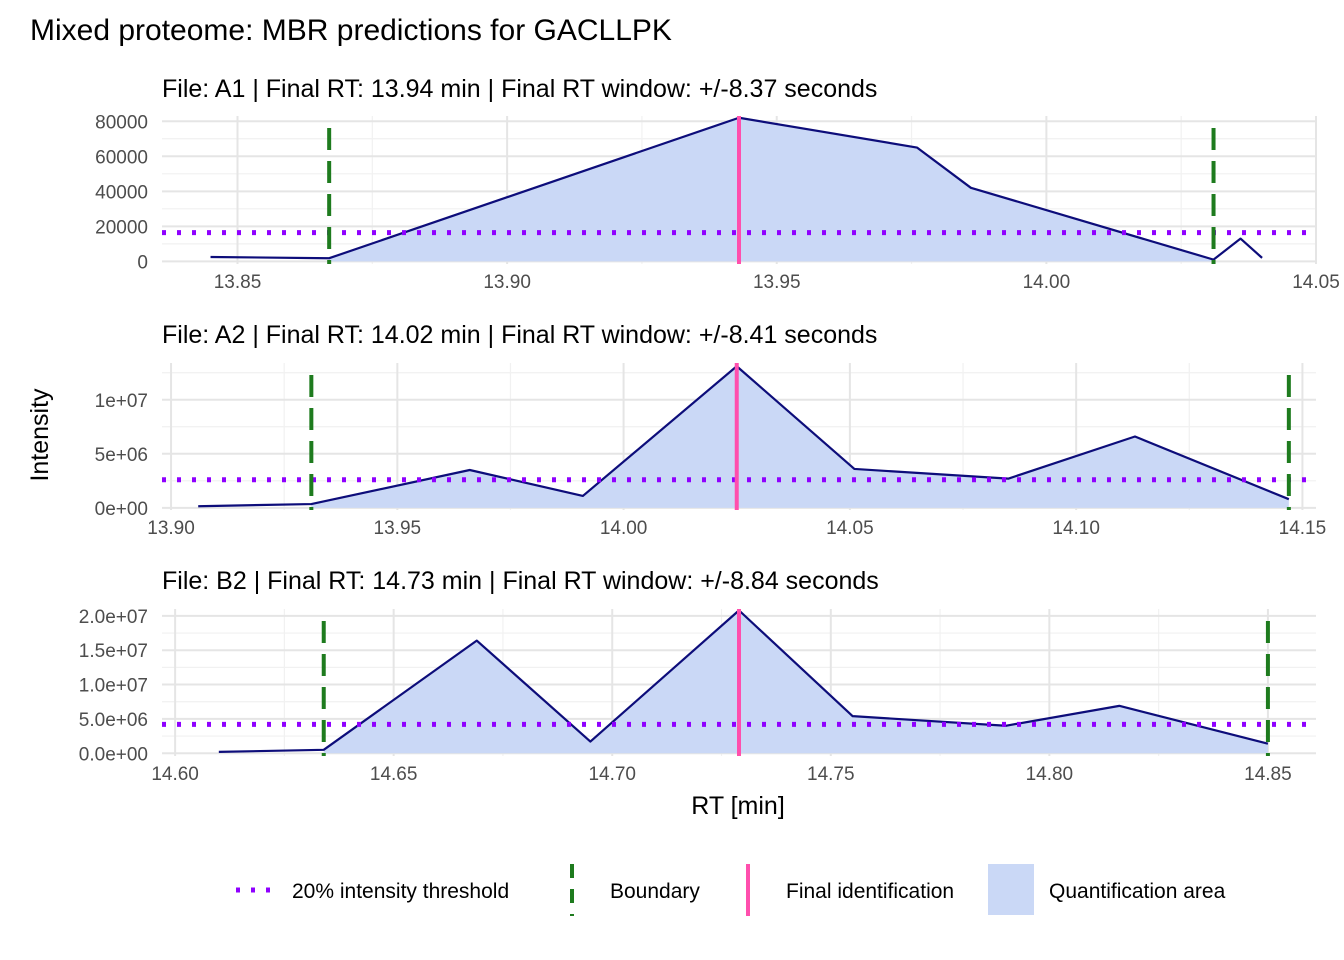  Describe the element at coordinates (394, 774) in the screenshot. I see `x-tick-label: 14.65` at that location.